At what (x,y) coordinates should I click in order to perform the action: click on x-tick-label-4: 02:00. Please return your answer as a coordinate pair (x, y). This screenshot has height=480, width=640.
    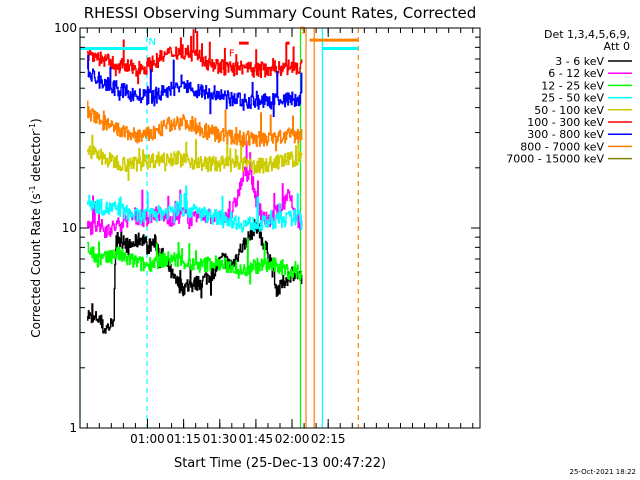
    Looking at the image, I should click on (292, 439).